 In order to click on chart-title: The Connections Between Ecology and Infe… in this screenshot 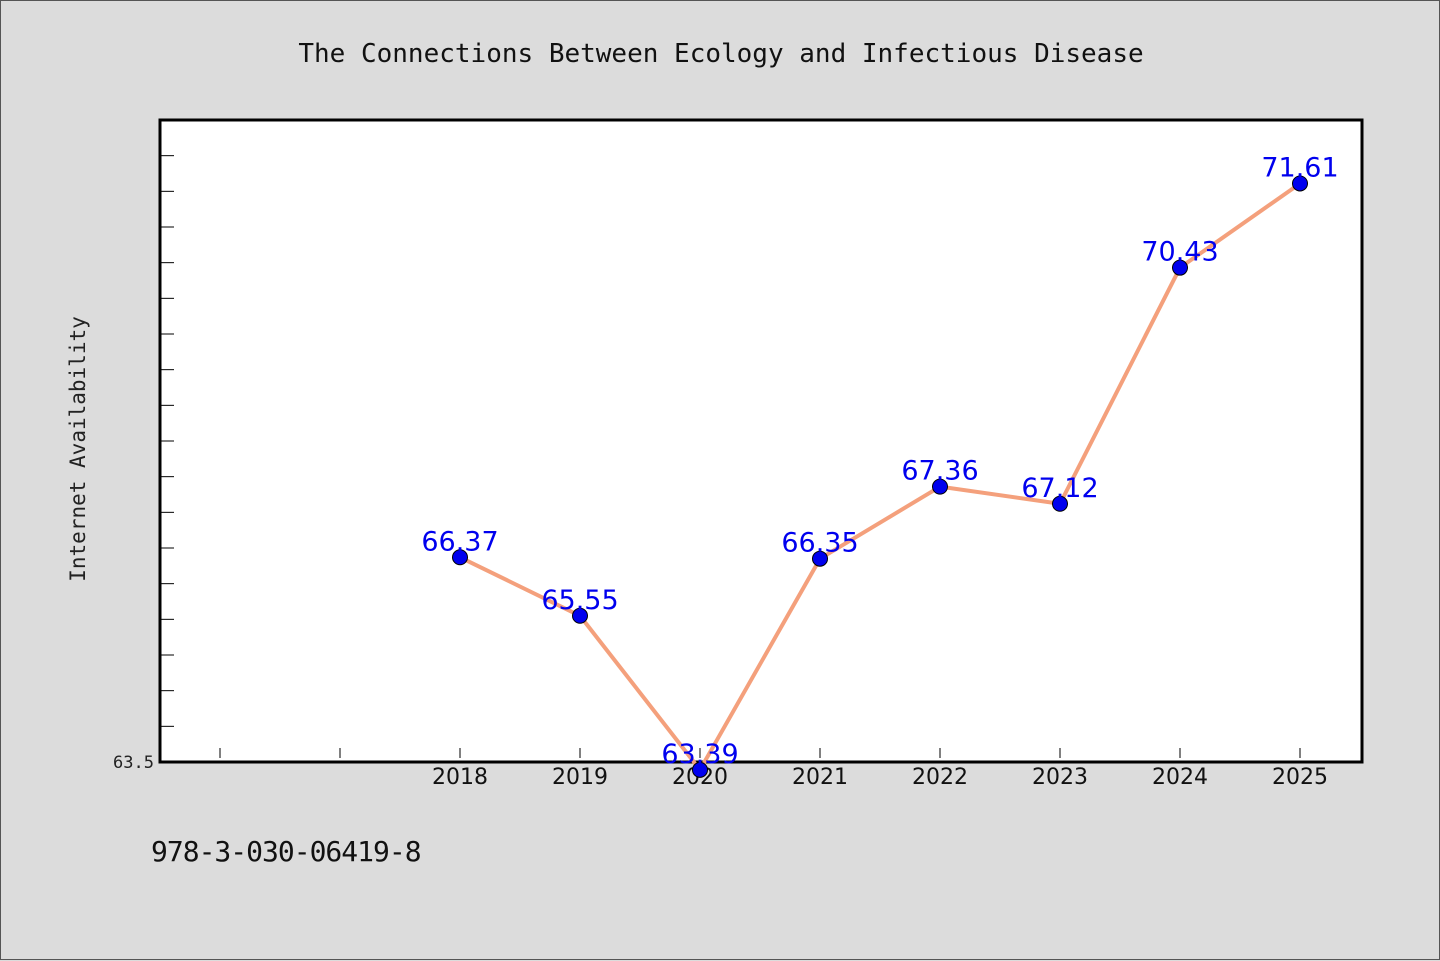, I will do `click(720, 54)`.